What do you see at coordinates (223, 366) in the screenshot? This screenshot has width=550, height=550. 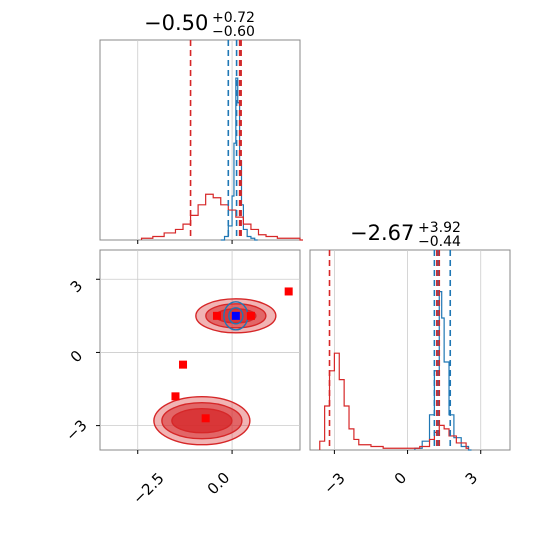 I see `joint-content` at bounding box center [223, 366].